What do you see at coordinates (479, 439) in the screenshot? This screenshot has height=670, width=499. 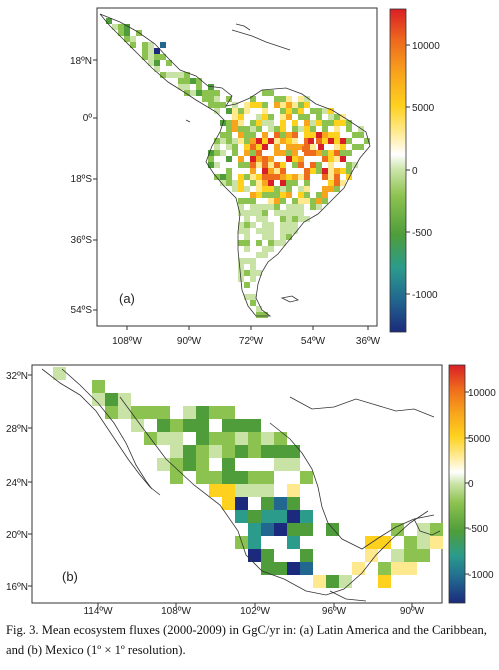 I see `colorbar-b-tick-label: 5000` at bounding box center [479, 439].